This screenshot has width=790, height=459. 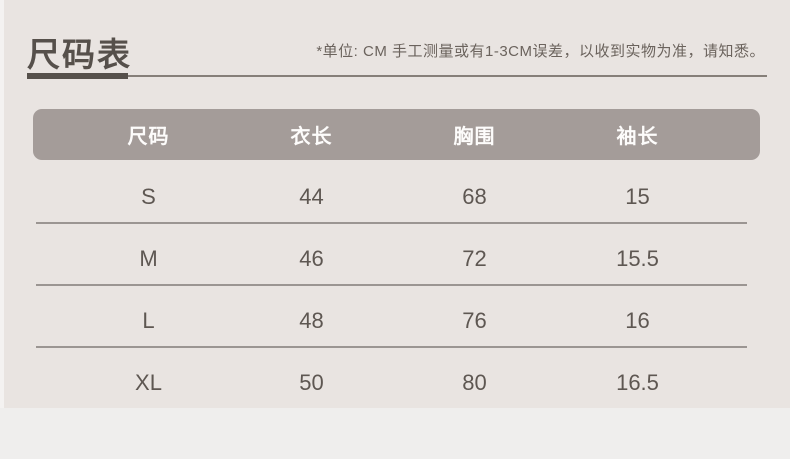 I want to click on left-edge-strip, so click(x=2, y=204).